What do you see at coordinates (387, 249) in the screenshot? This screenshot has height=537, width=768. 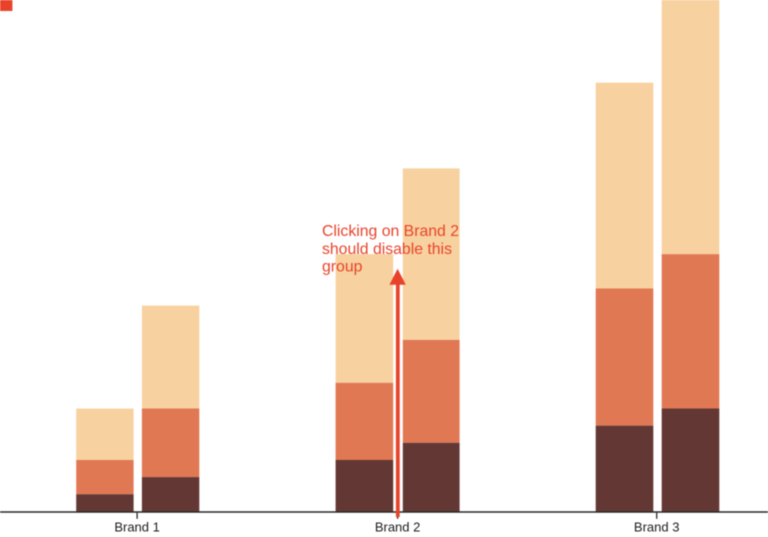 I see `svg-text: should disable this` at bounding box center [387, 249].